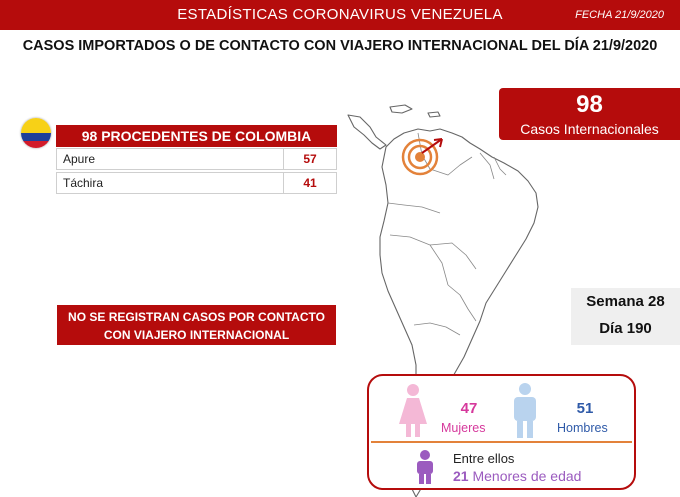 This screenshot has height=497, width=680. Describe the element at coordinates (420, 157) in the screenshot. I see `location-marker-icon` at that location.